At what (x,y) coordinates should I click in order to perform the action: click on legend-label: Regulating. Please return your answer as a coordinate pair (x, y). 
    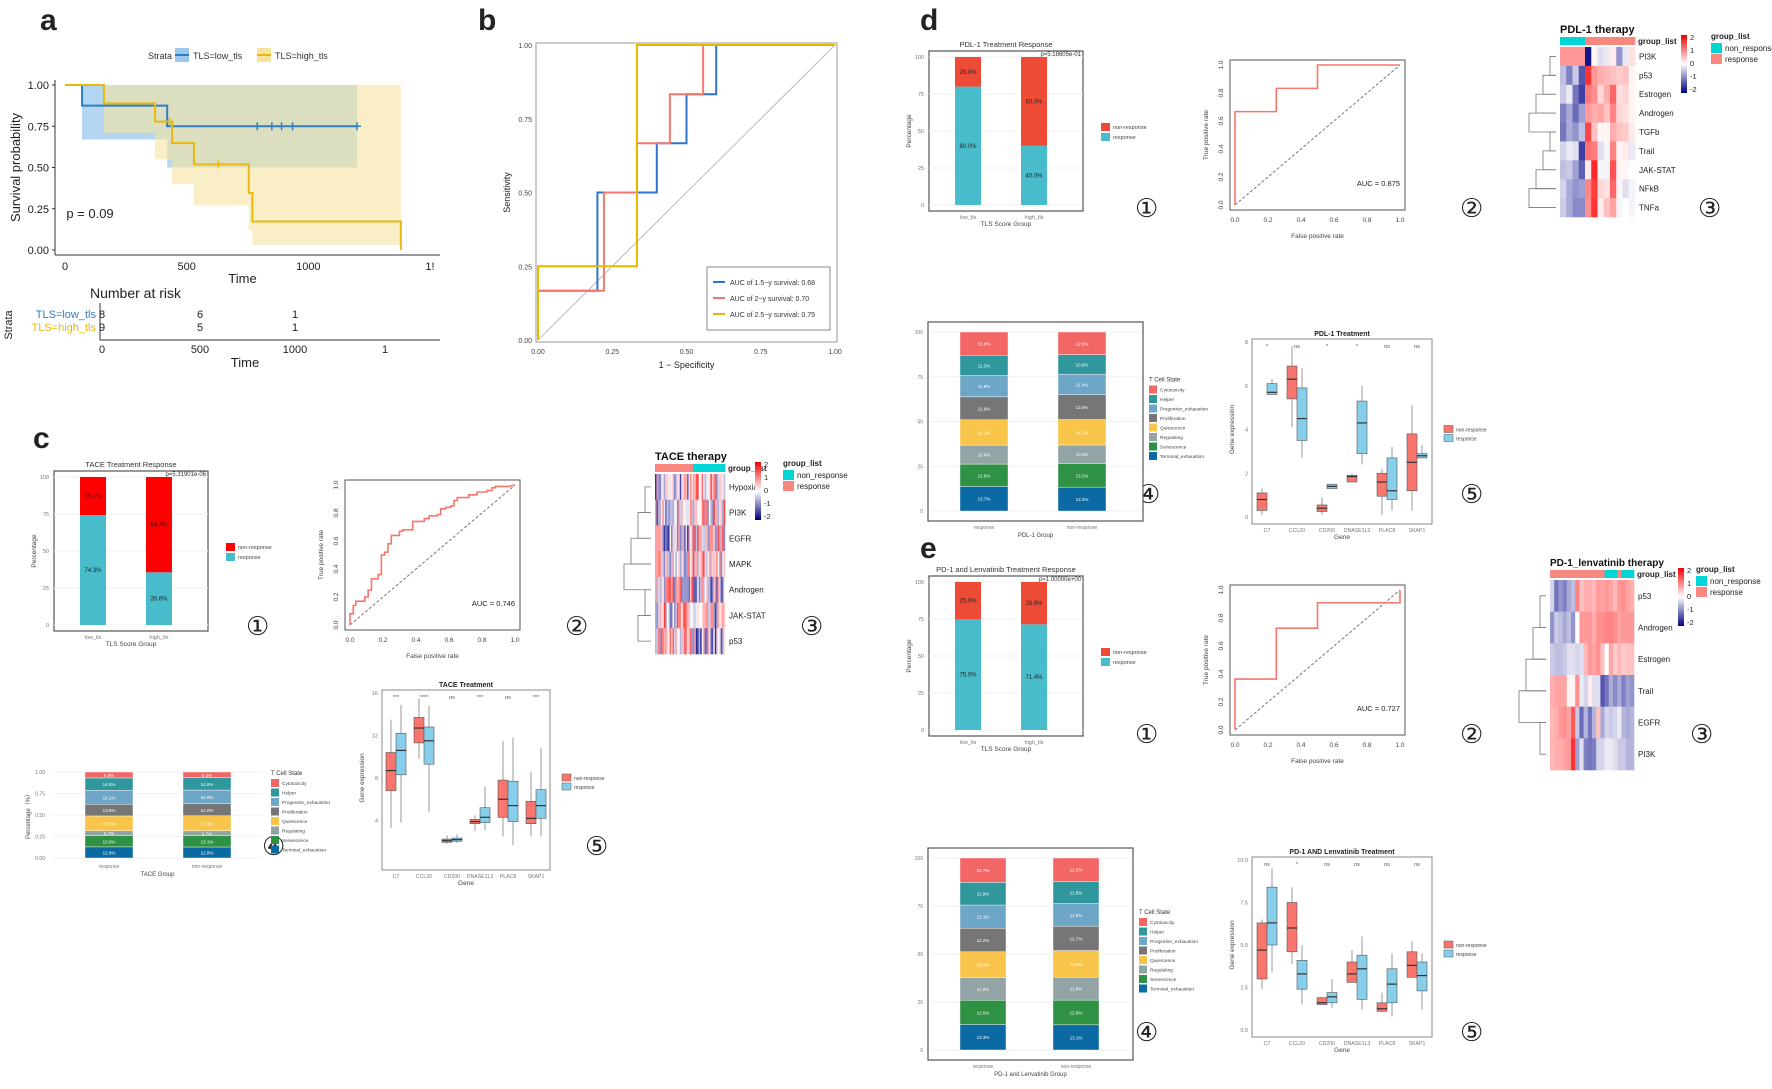
    Looking at the image, I should click on (1171, 438).